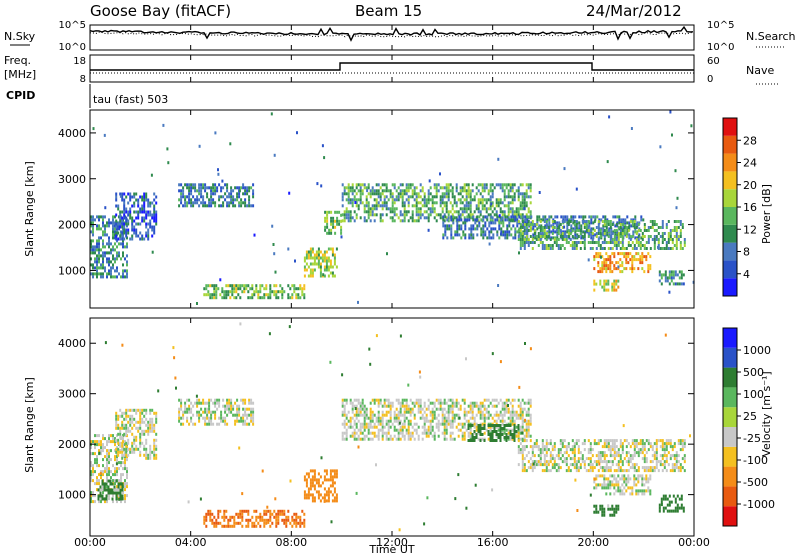 The width and height of the screenshot is (800, 554). What do you see at coordinates (130, 99) in the screenshot?
I see `cpid-value: tau (fast) 503` at bounding box center [130, 99].